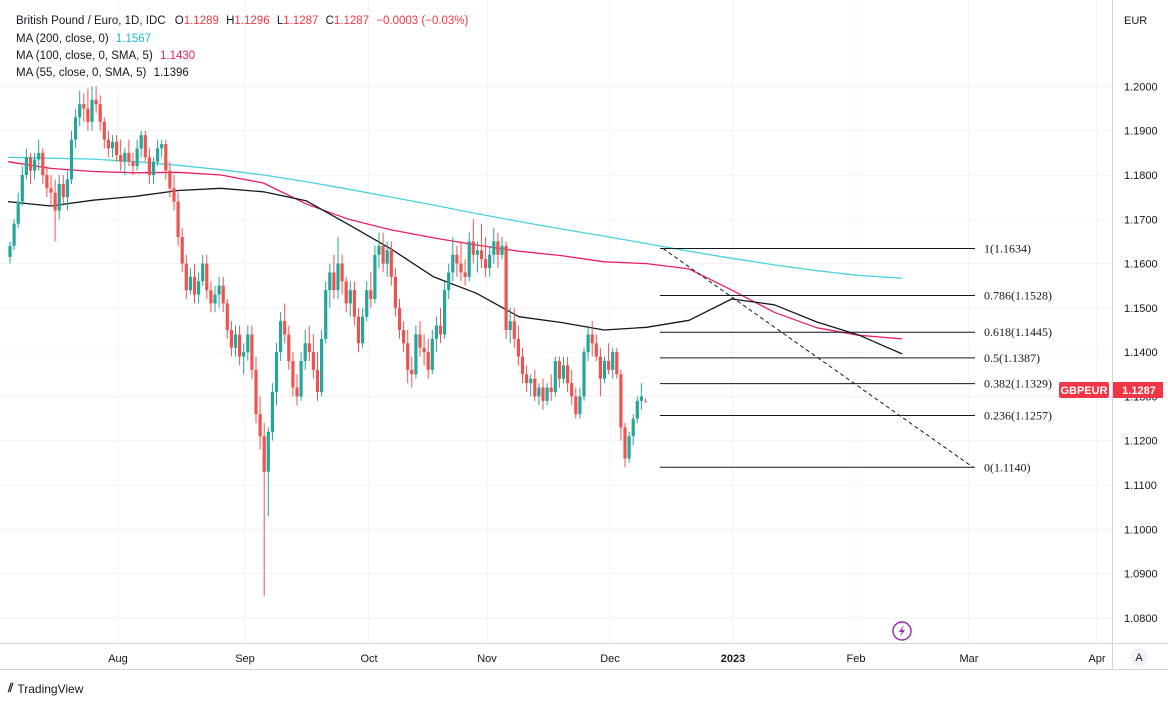  What do you see at coordinates (487, 659) in the screenshot?
I see `time-tick-label: Nov` at bounding box center [487, 659].